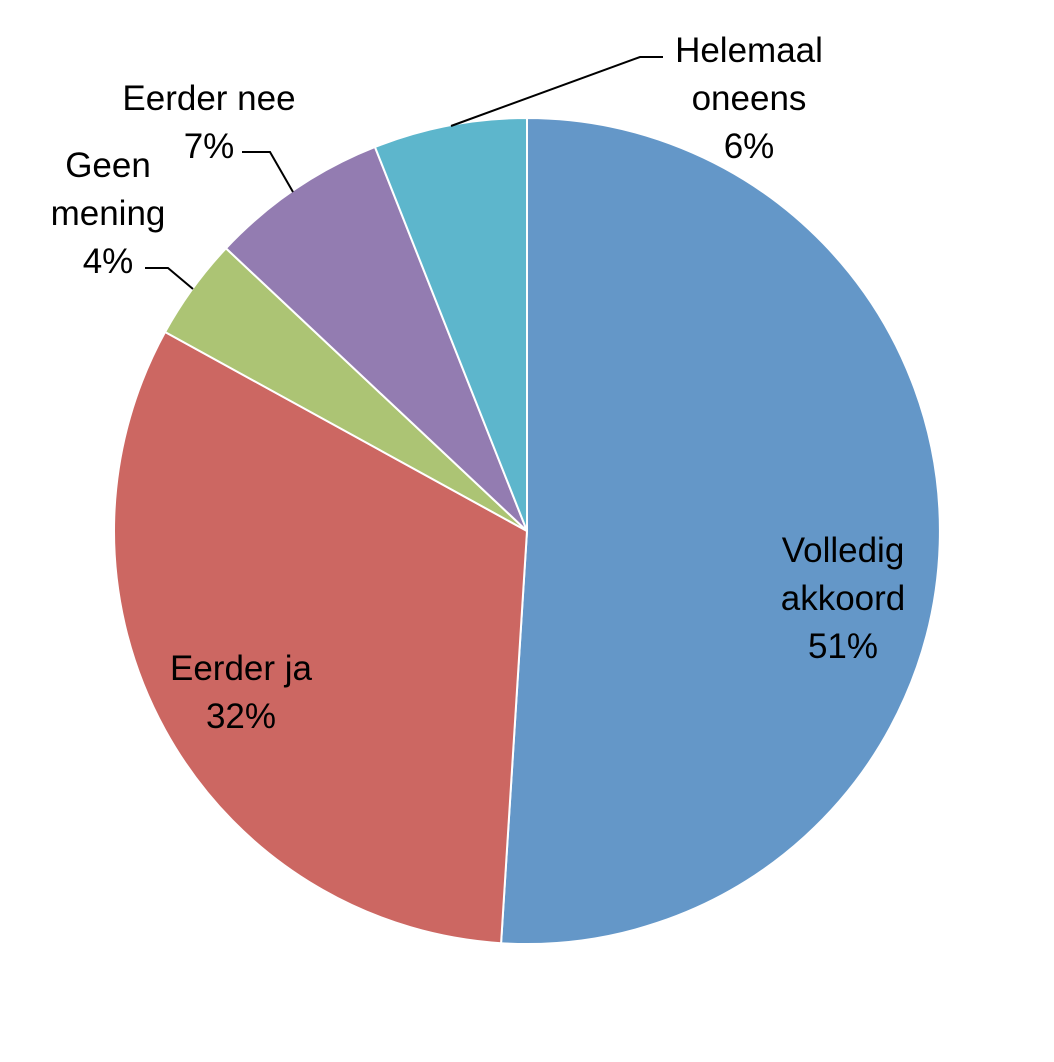 This screenshot has width=1054, height=1062. Describe the element at coordinates (108, 261) in the screenshot. I see `data-label-value: 4%` at that location.